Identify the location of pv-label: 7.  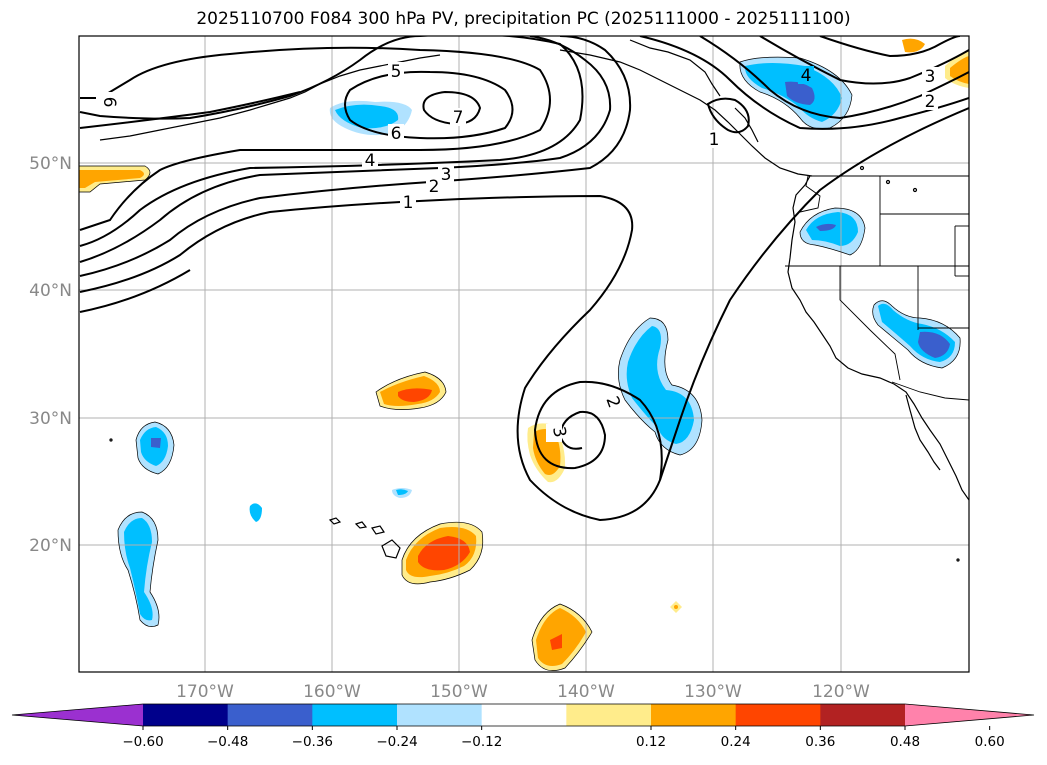
(458, 118).